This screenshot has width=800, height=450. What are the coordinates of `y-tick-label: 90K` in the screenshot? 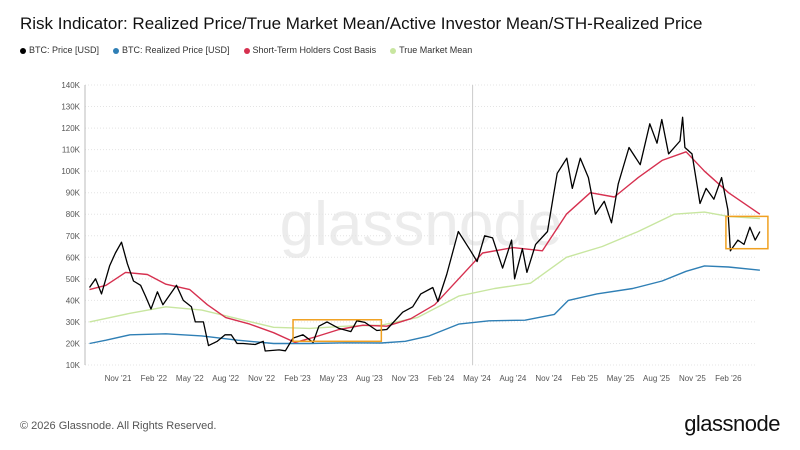 It's located at (73, 193).